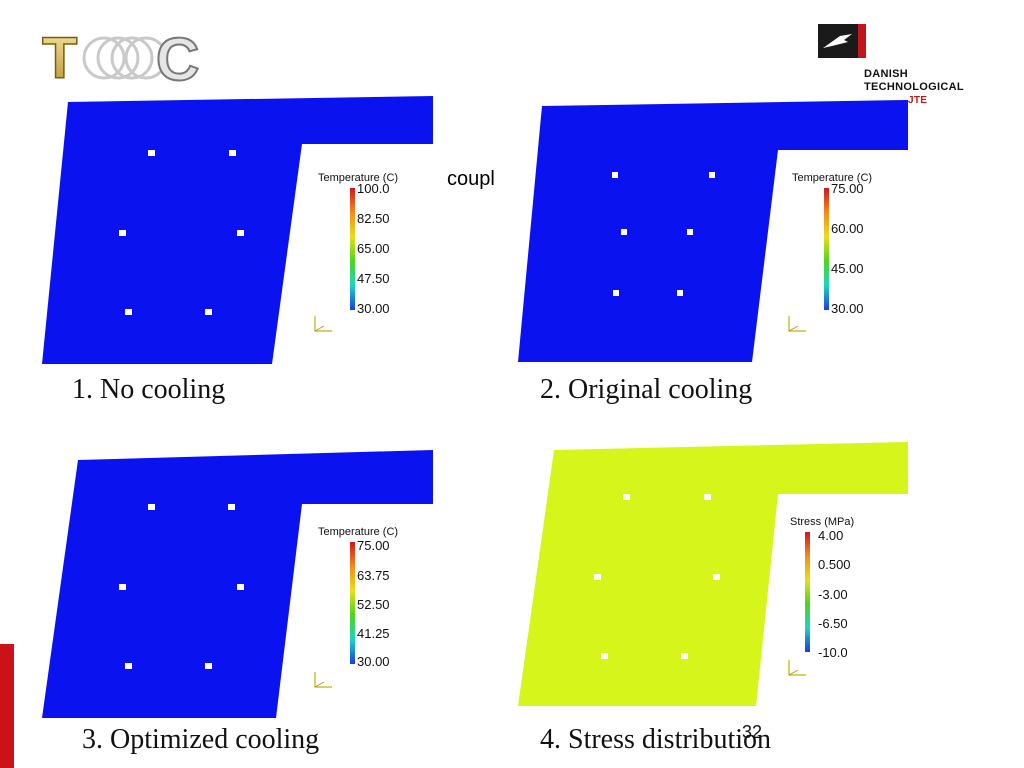  What do you see at coordinates (833, 594) in the screenshot?
I see `legend-tick: -3.00` at bounding box center [833, 594].